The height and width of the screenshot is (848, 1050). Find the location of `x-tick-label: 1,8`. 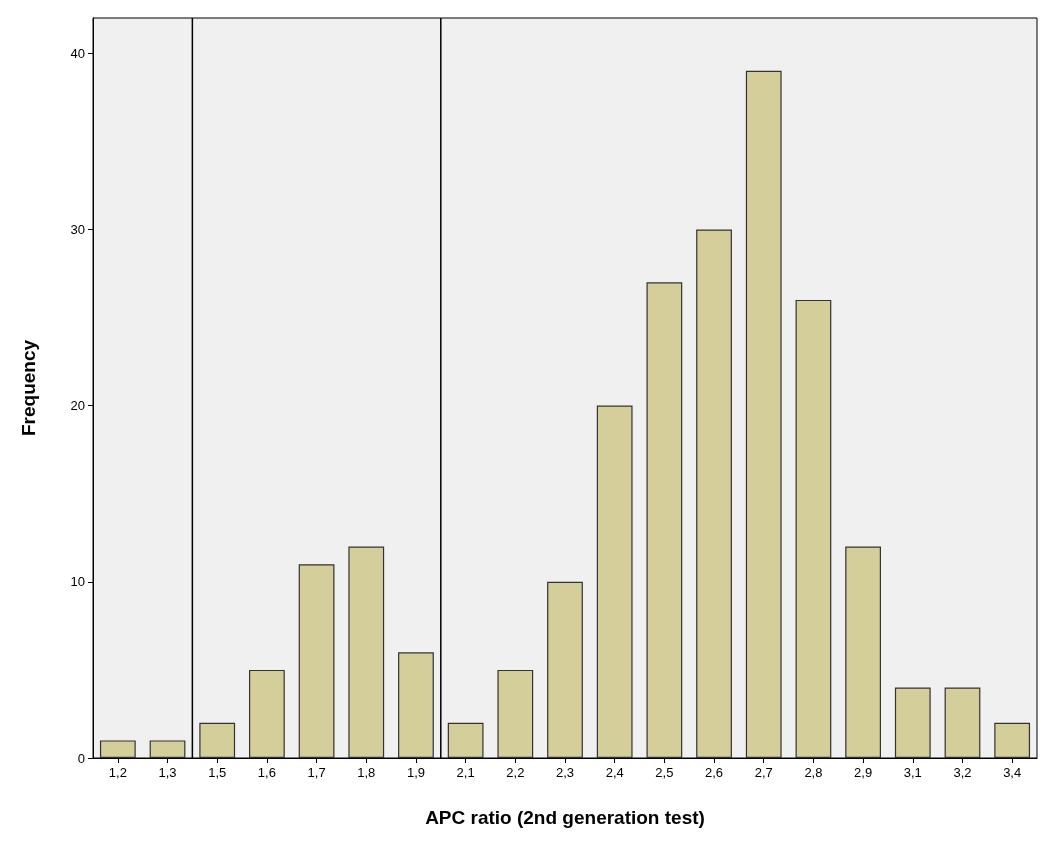

x-tick-label: 1,8 is located at coordinates (366, 772).